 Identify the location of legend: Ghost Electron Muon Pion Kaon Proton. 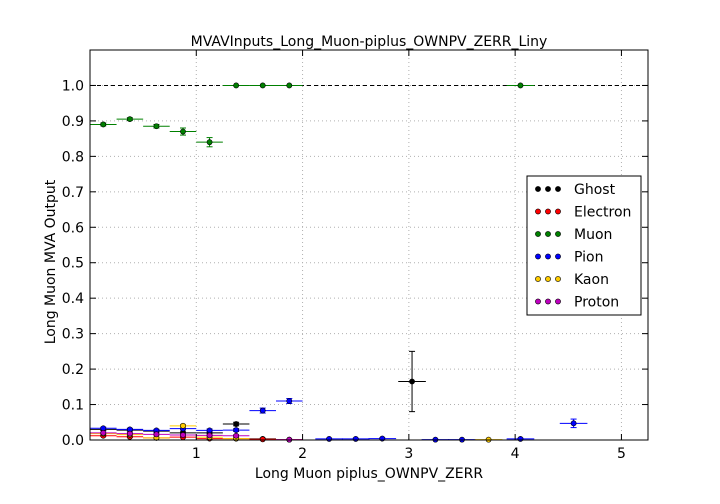
(584, 245).